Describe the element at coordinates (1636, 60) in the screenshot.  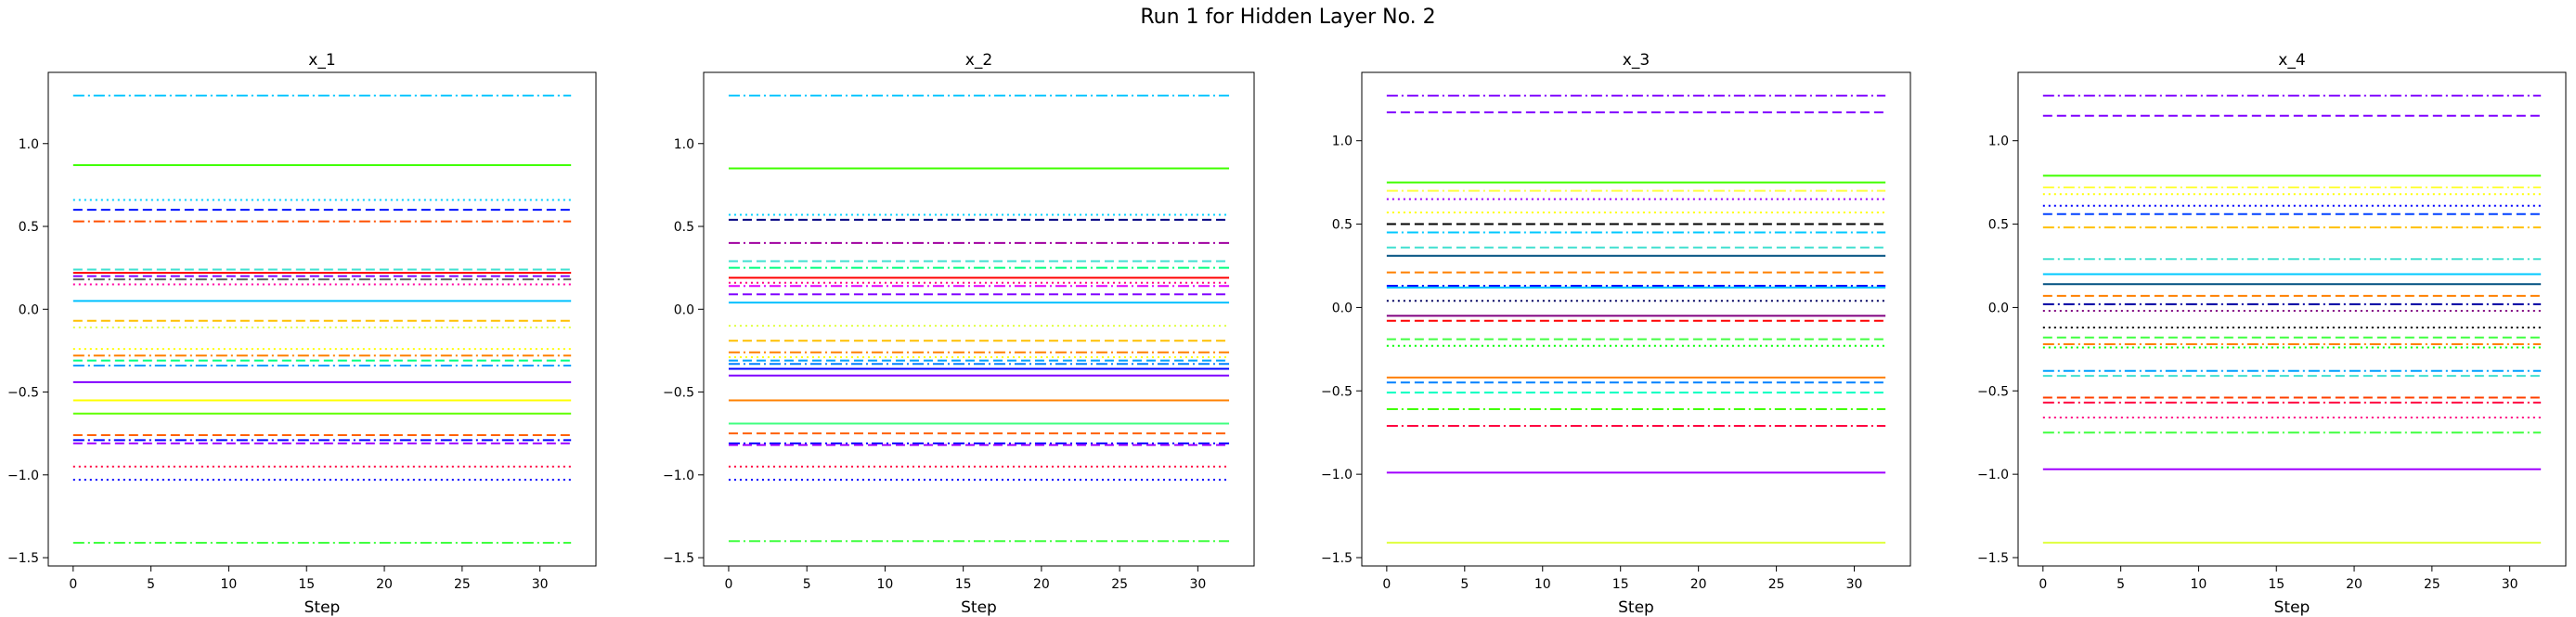
I see `subplot-title: x_3` at that location.